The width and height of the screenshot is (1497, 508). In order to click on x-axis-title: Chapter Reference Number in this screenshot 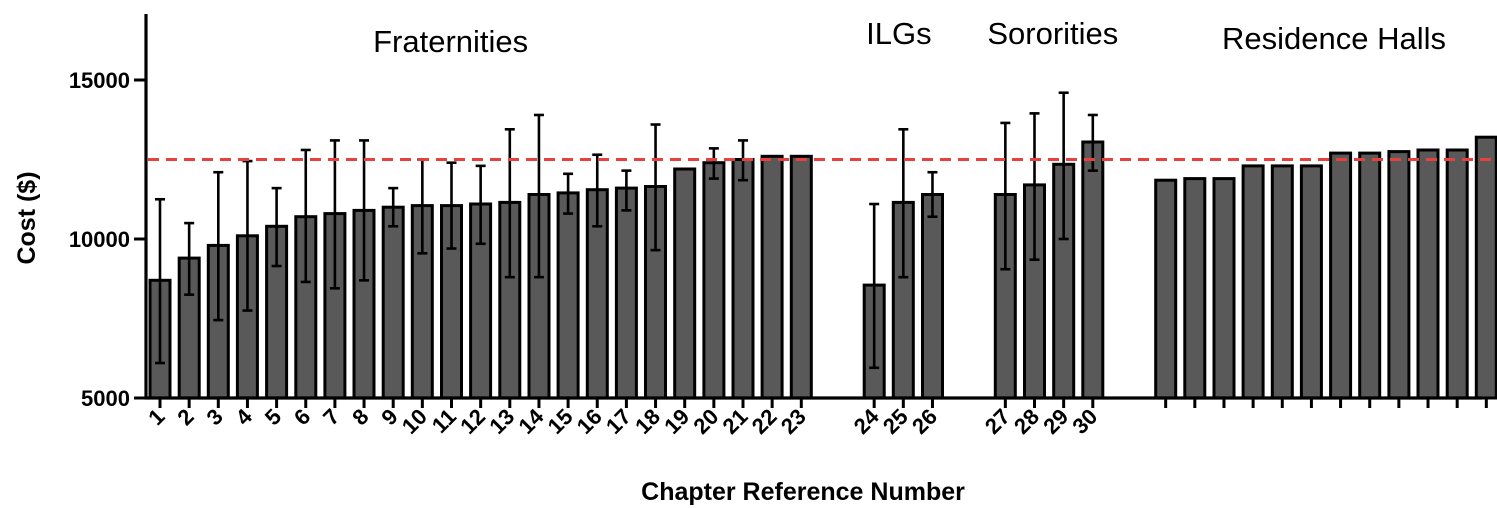, I will do `click(803, 492)`.